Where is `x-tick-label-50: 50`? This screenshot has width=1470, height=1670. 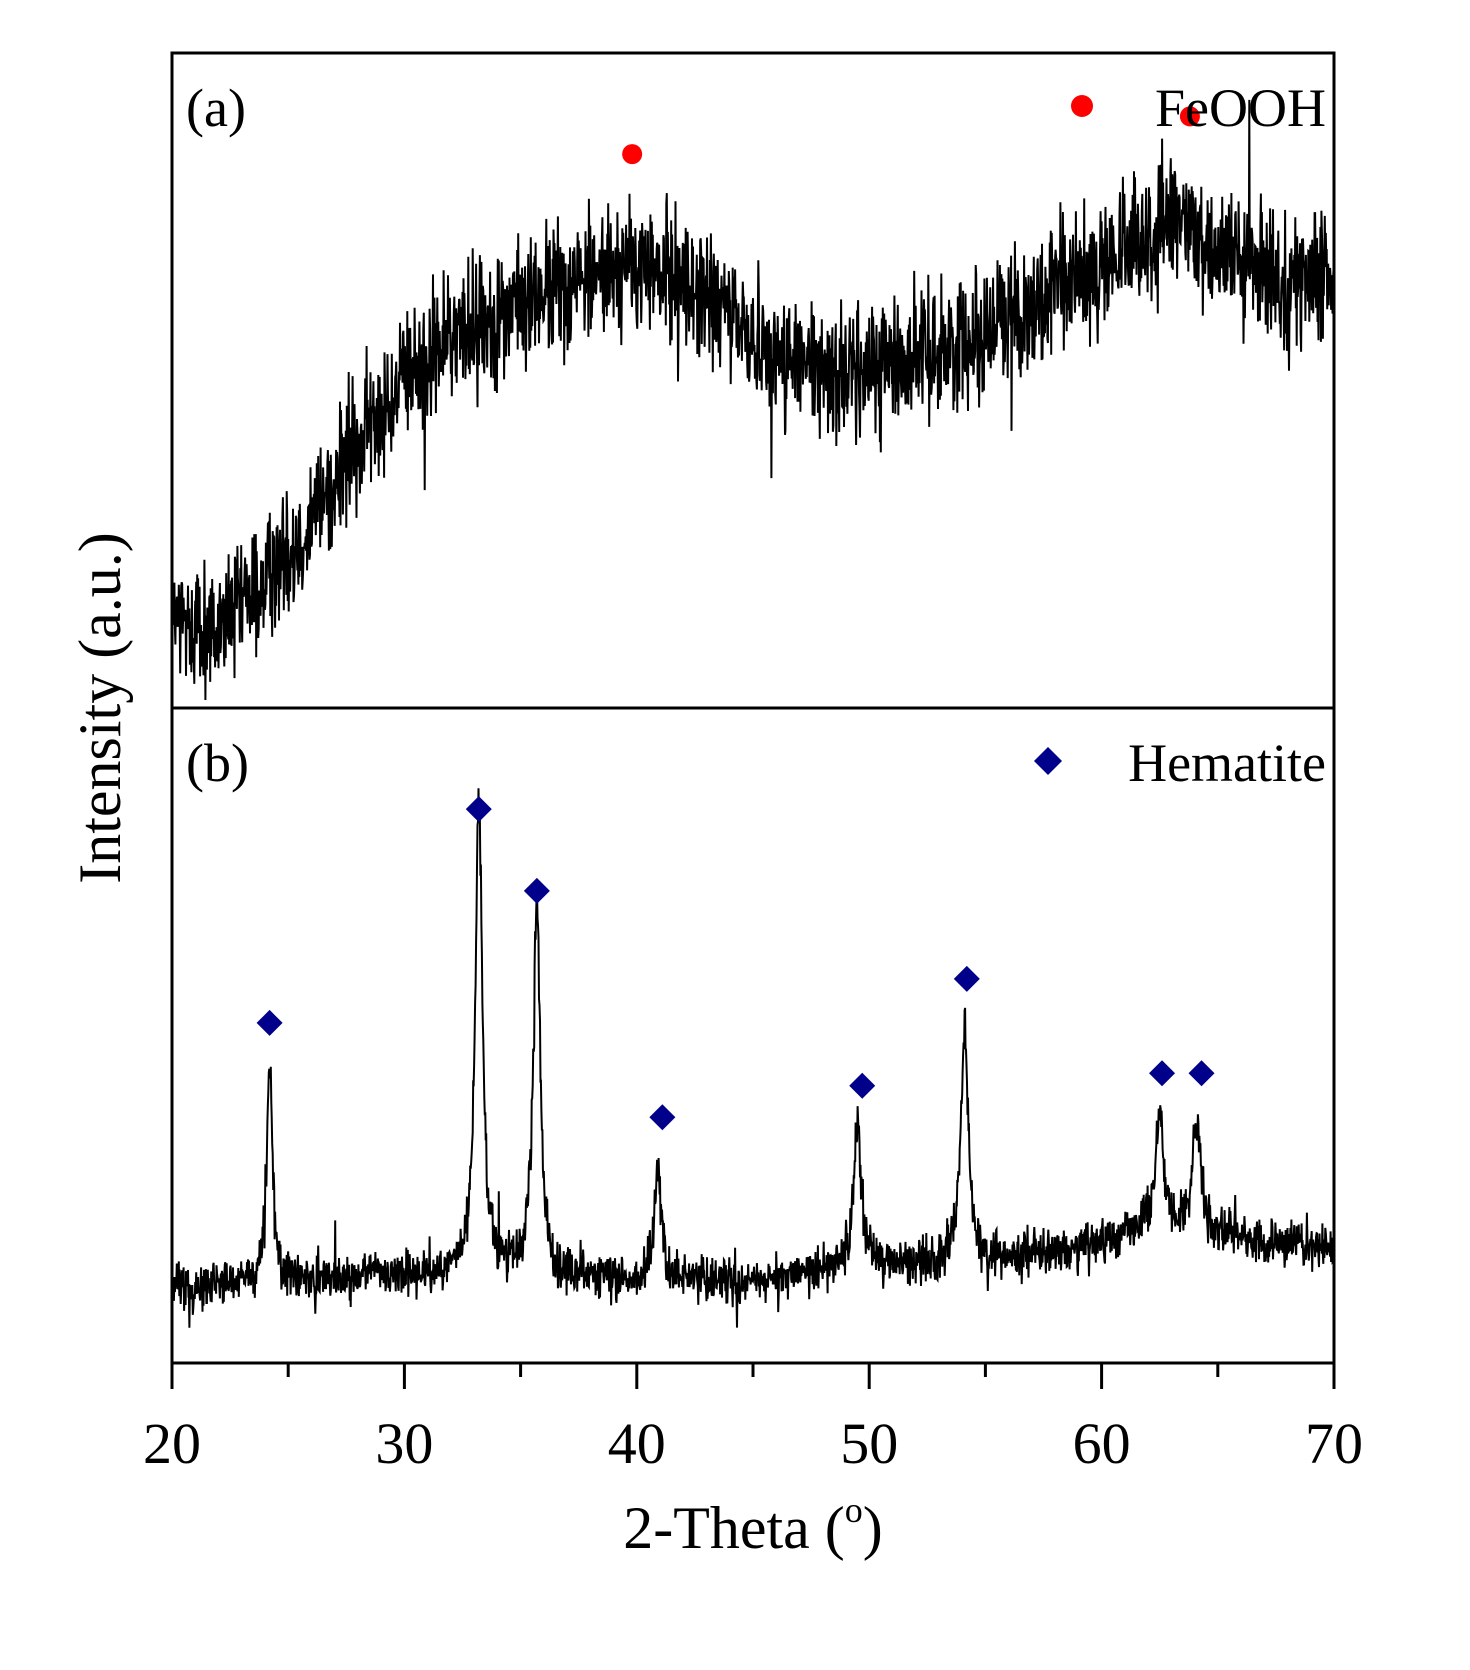 x-tick-label-50: 50 is located at coordinates (869, 1443).